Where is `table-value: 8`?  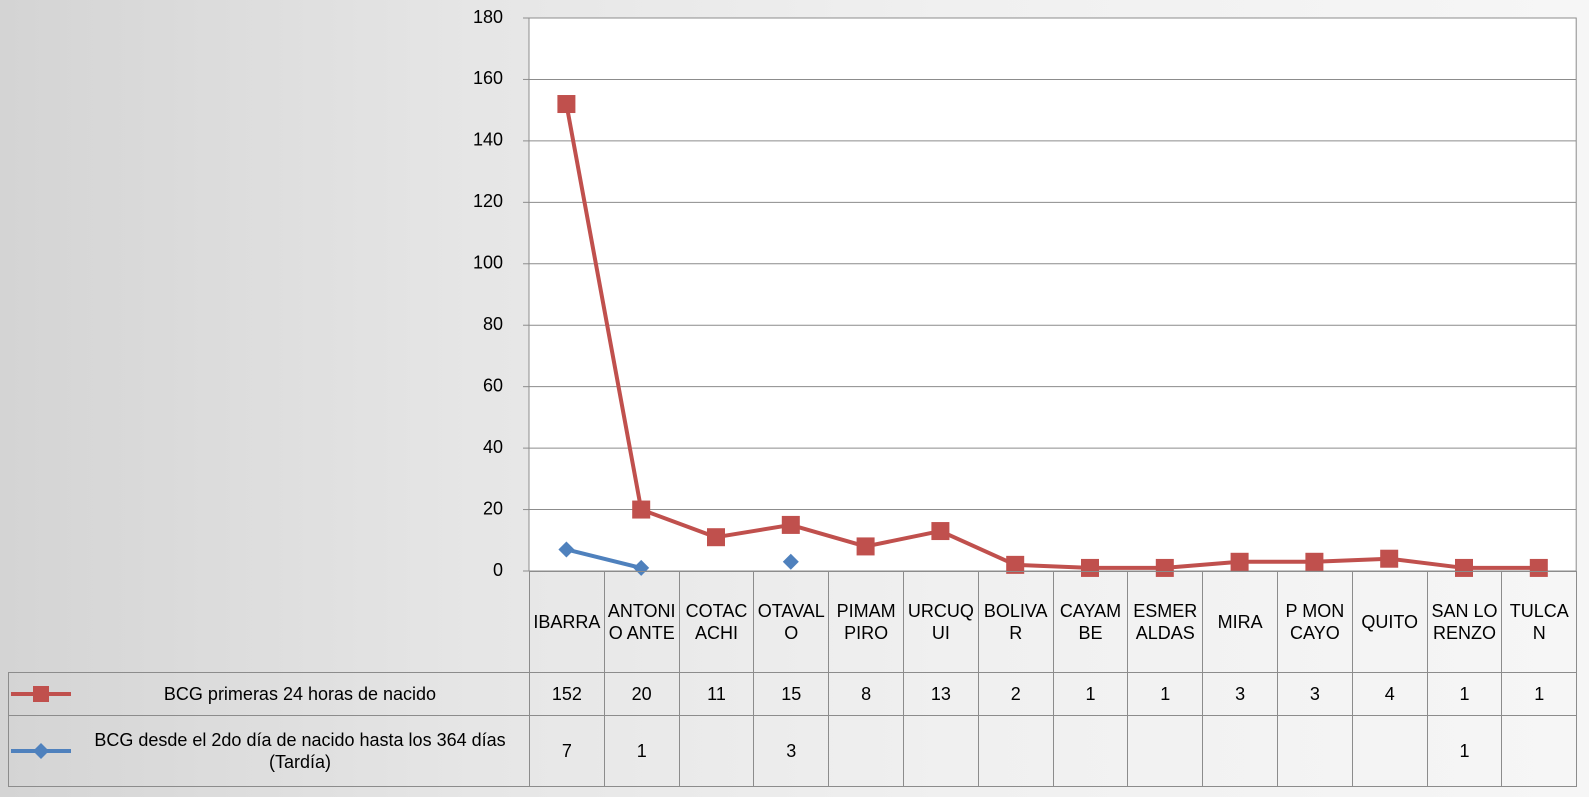
table-value: 8 is located at coordinates (866, 694).